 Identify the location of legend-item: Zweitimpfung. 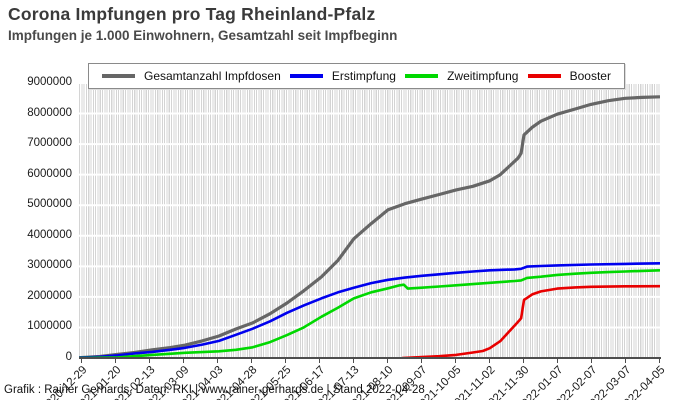
(461, 76).